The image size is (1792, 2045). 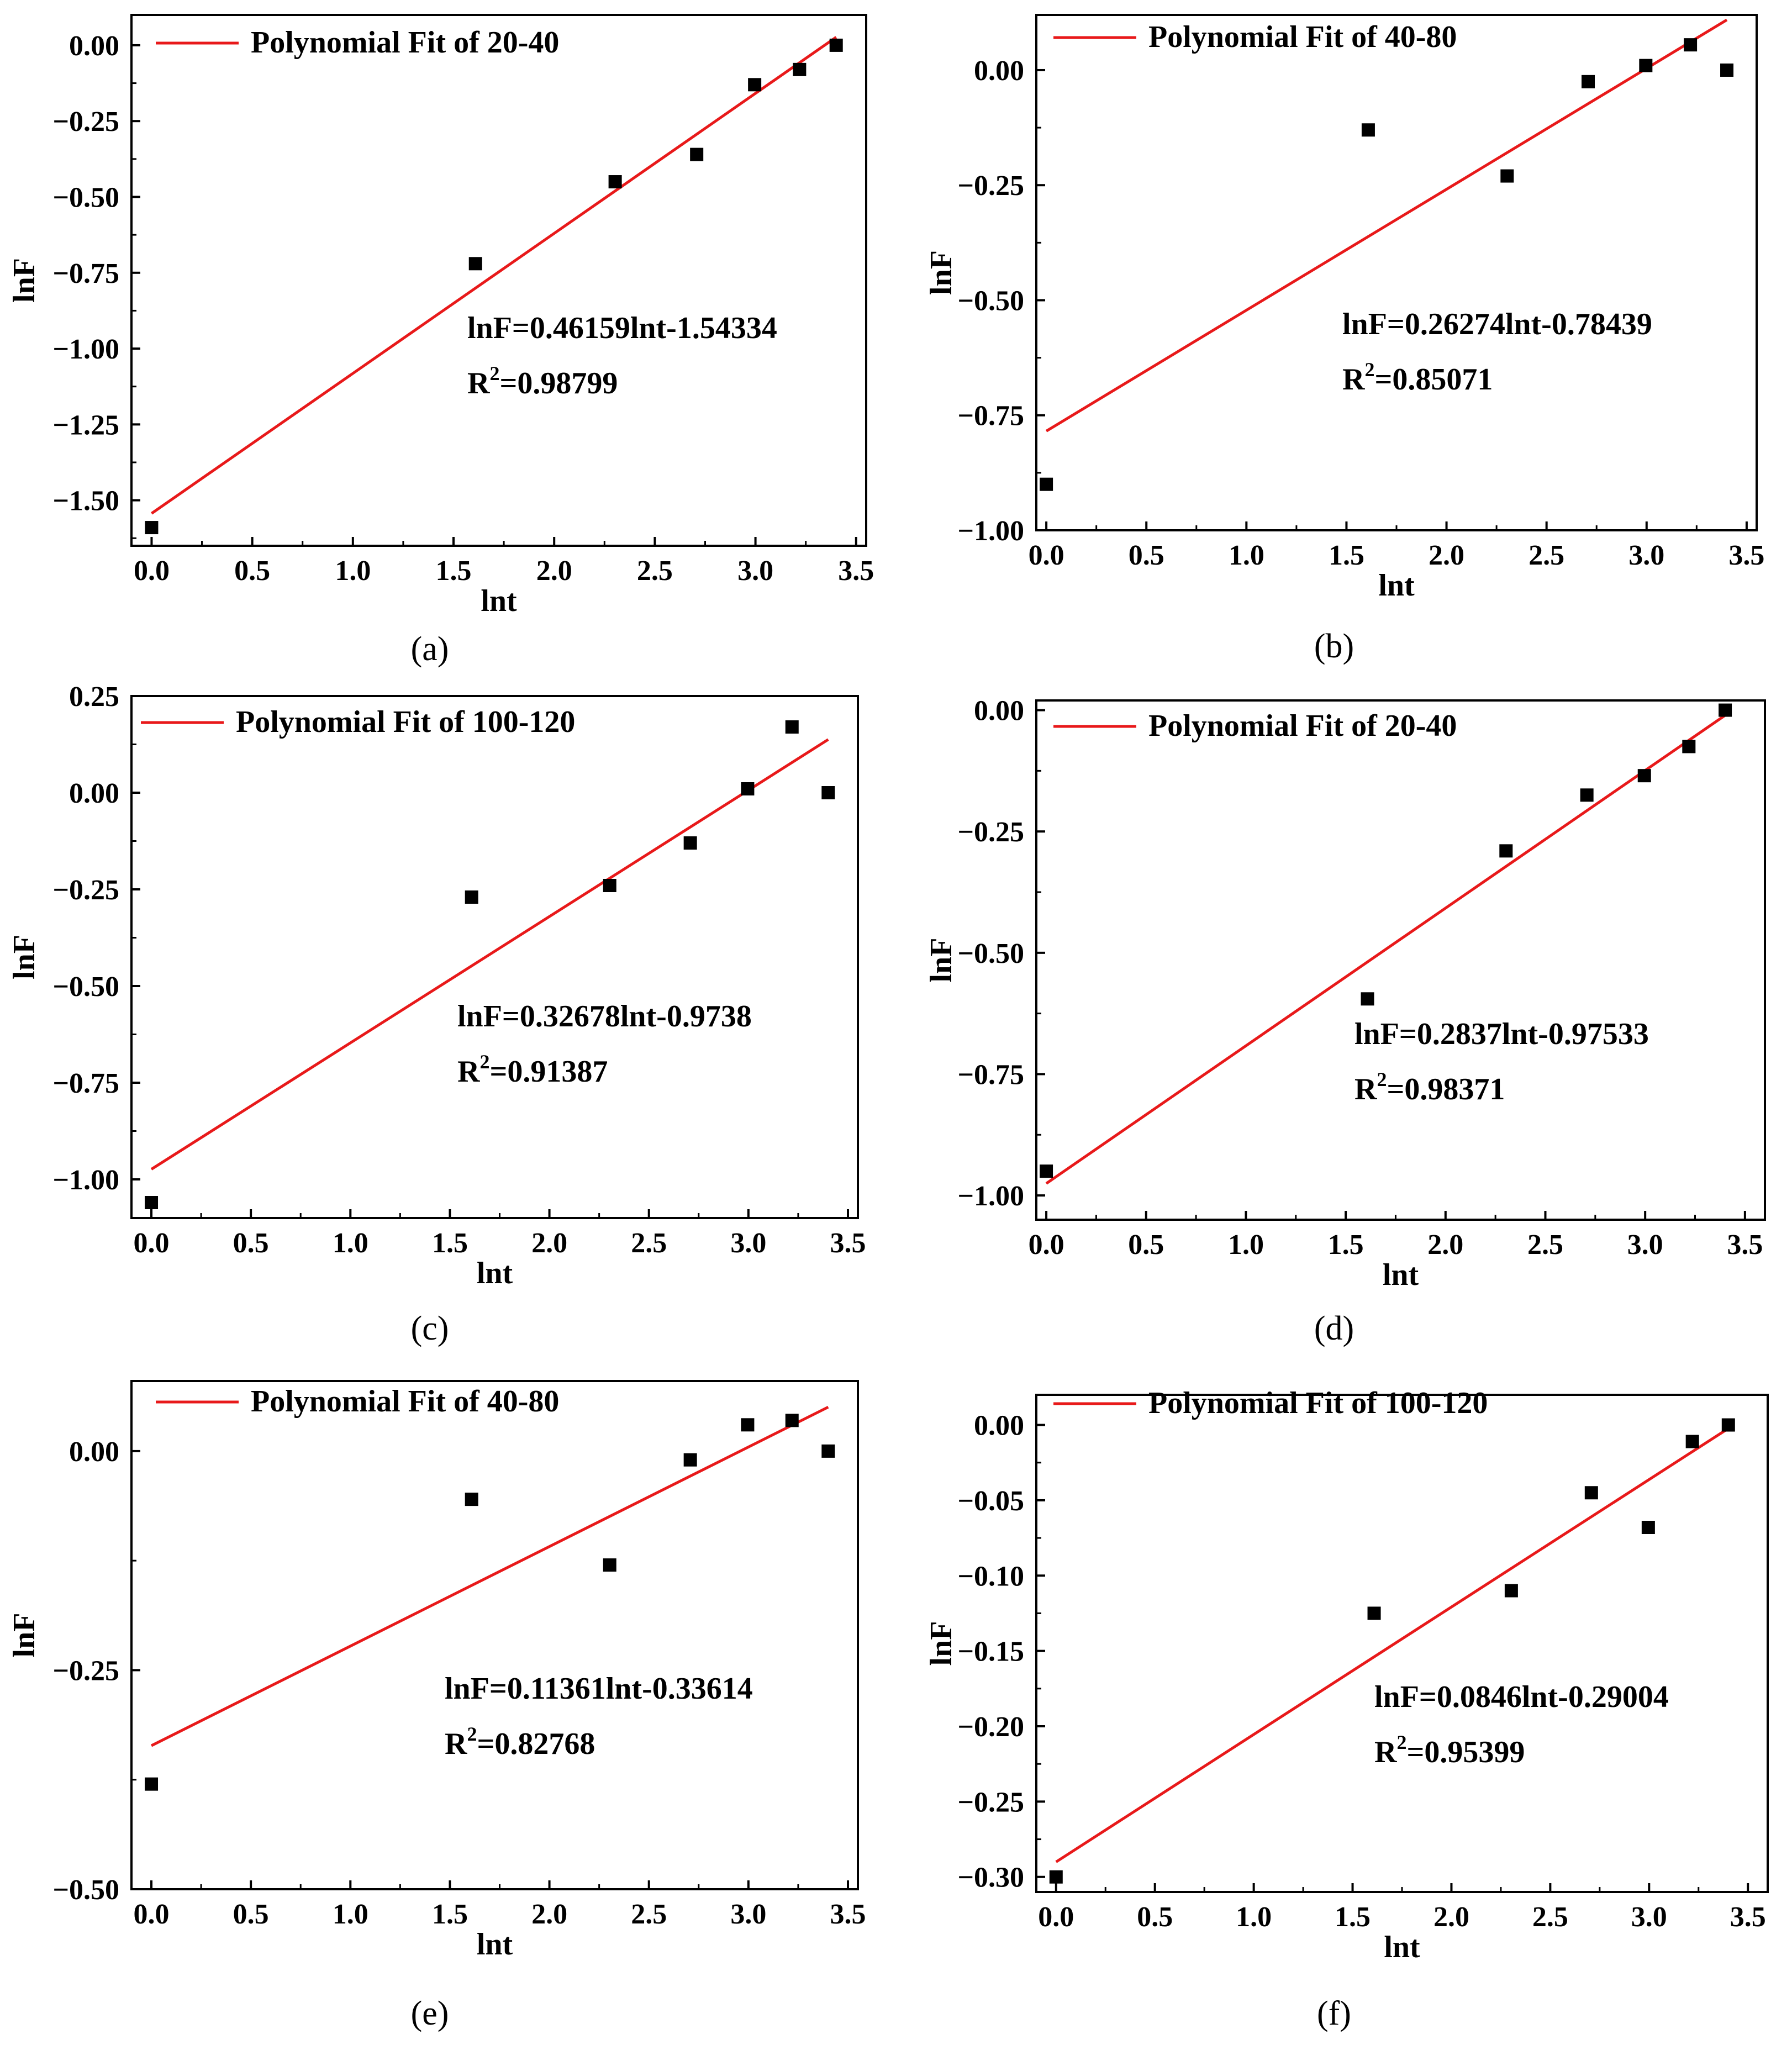 What do you see at coordinates (990, 1727) in the screenshot?
I see `y-tick-label: −0.20` at bounding box center [990, 1727].